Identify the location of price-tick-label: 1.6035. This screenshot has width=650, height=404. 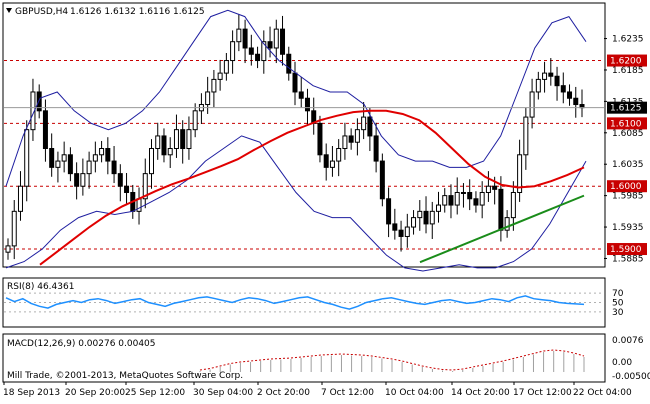
(628, 165).